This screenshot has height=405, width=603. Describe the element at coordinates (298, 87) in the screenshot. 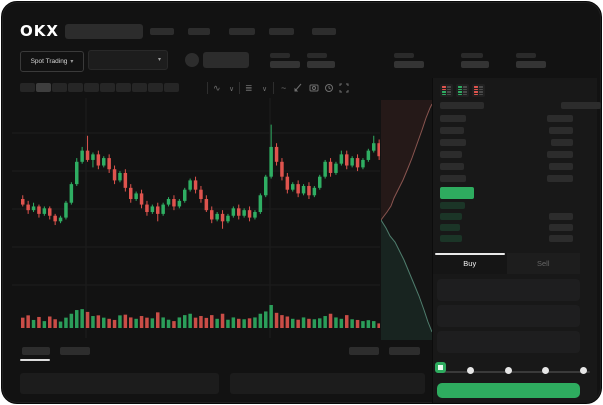

I see `draw-icon` at that location.